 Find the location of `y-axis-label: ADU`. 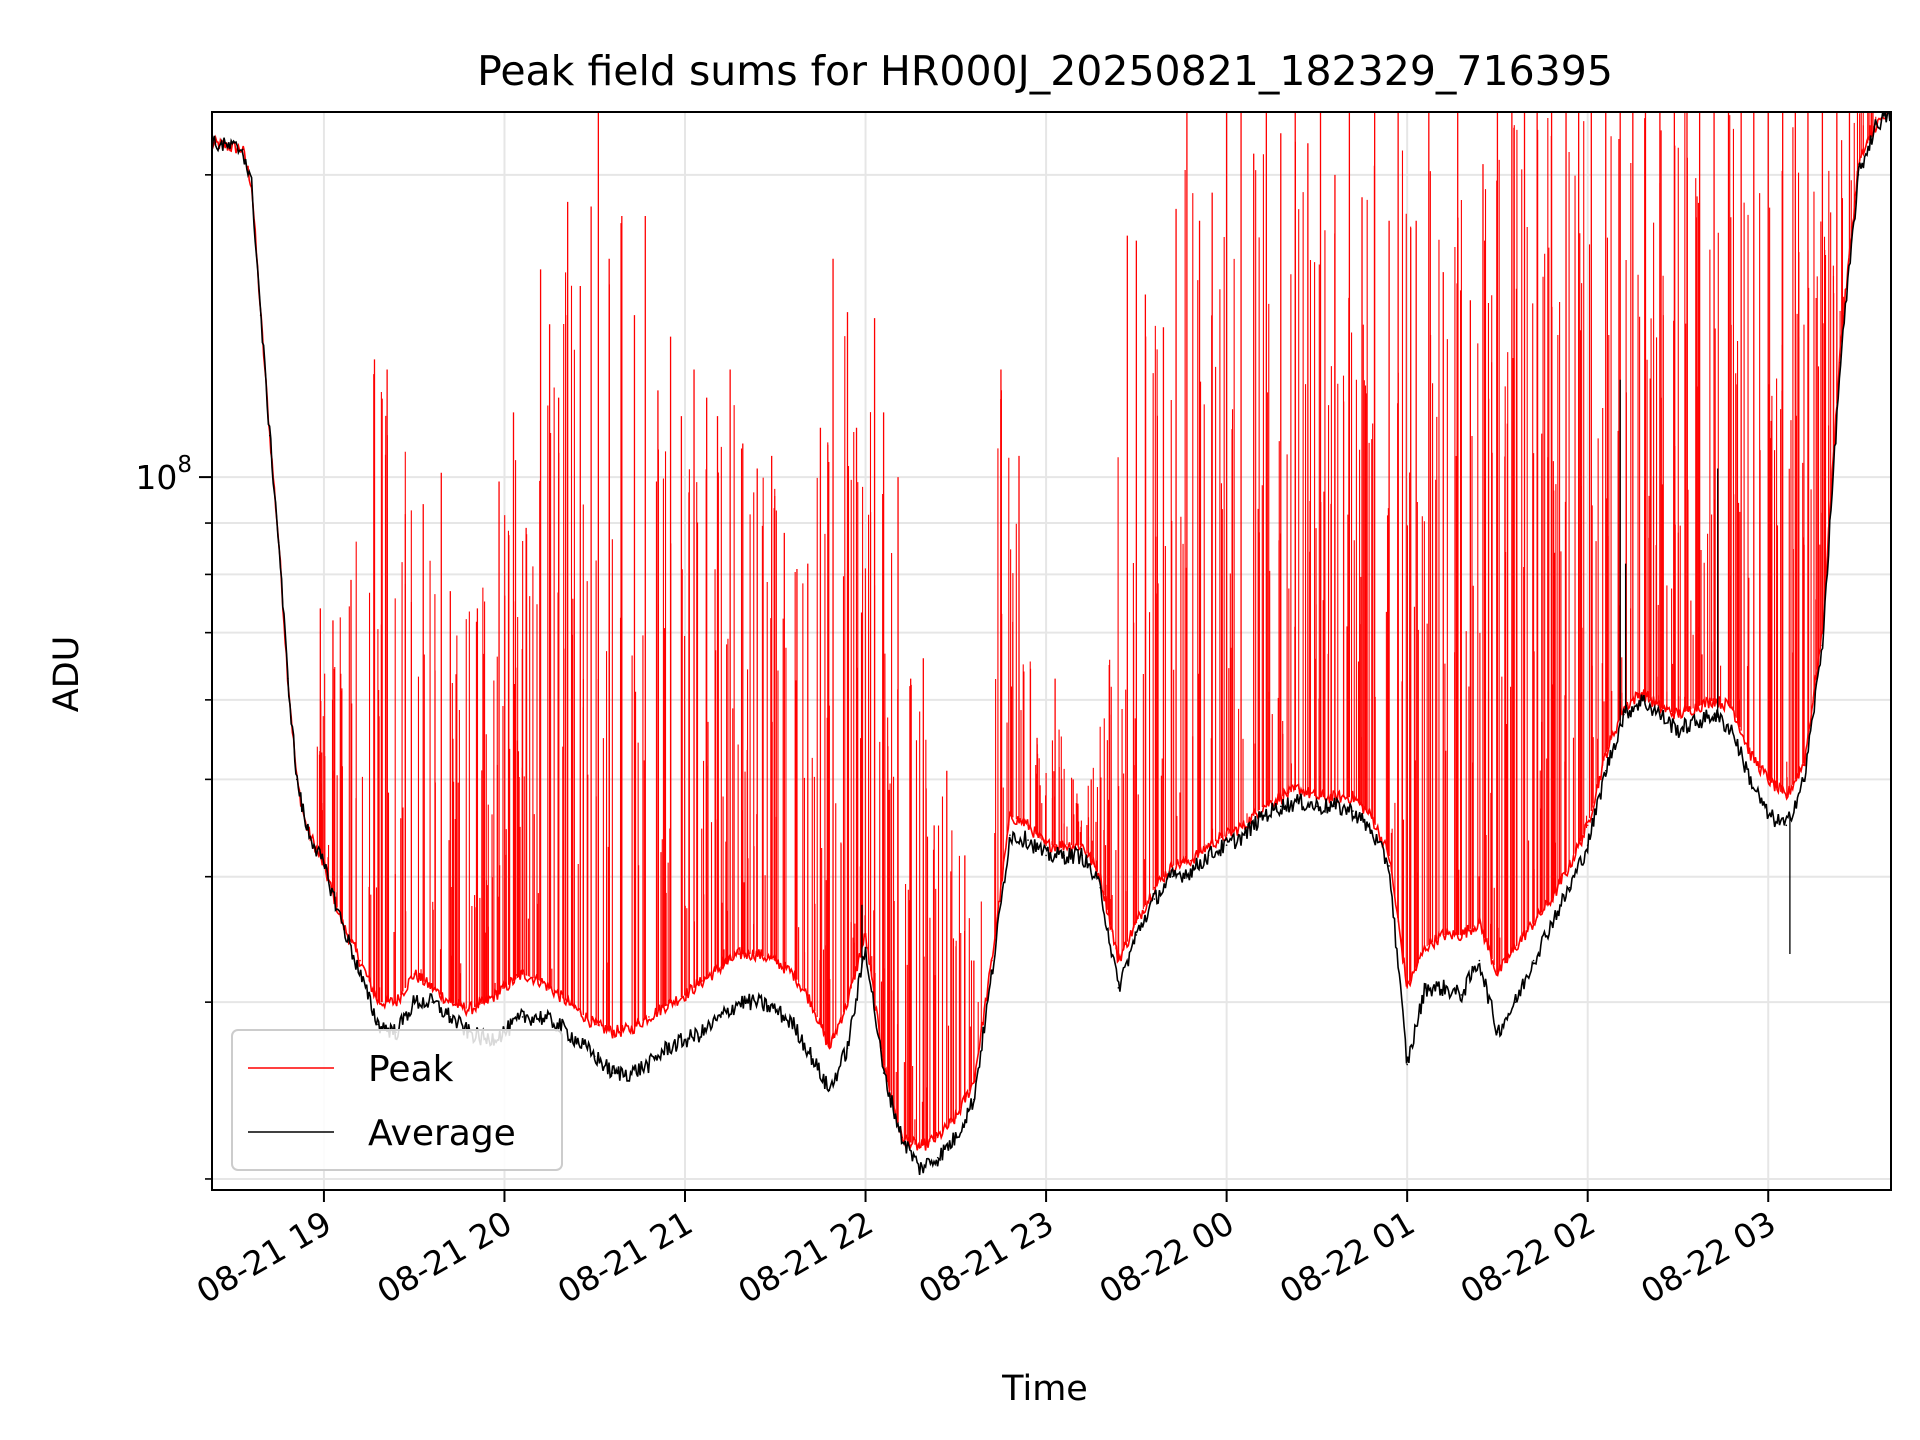

y-axis-label: ADU is located at coordinates (67, 674).